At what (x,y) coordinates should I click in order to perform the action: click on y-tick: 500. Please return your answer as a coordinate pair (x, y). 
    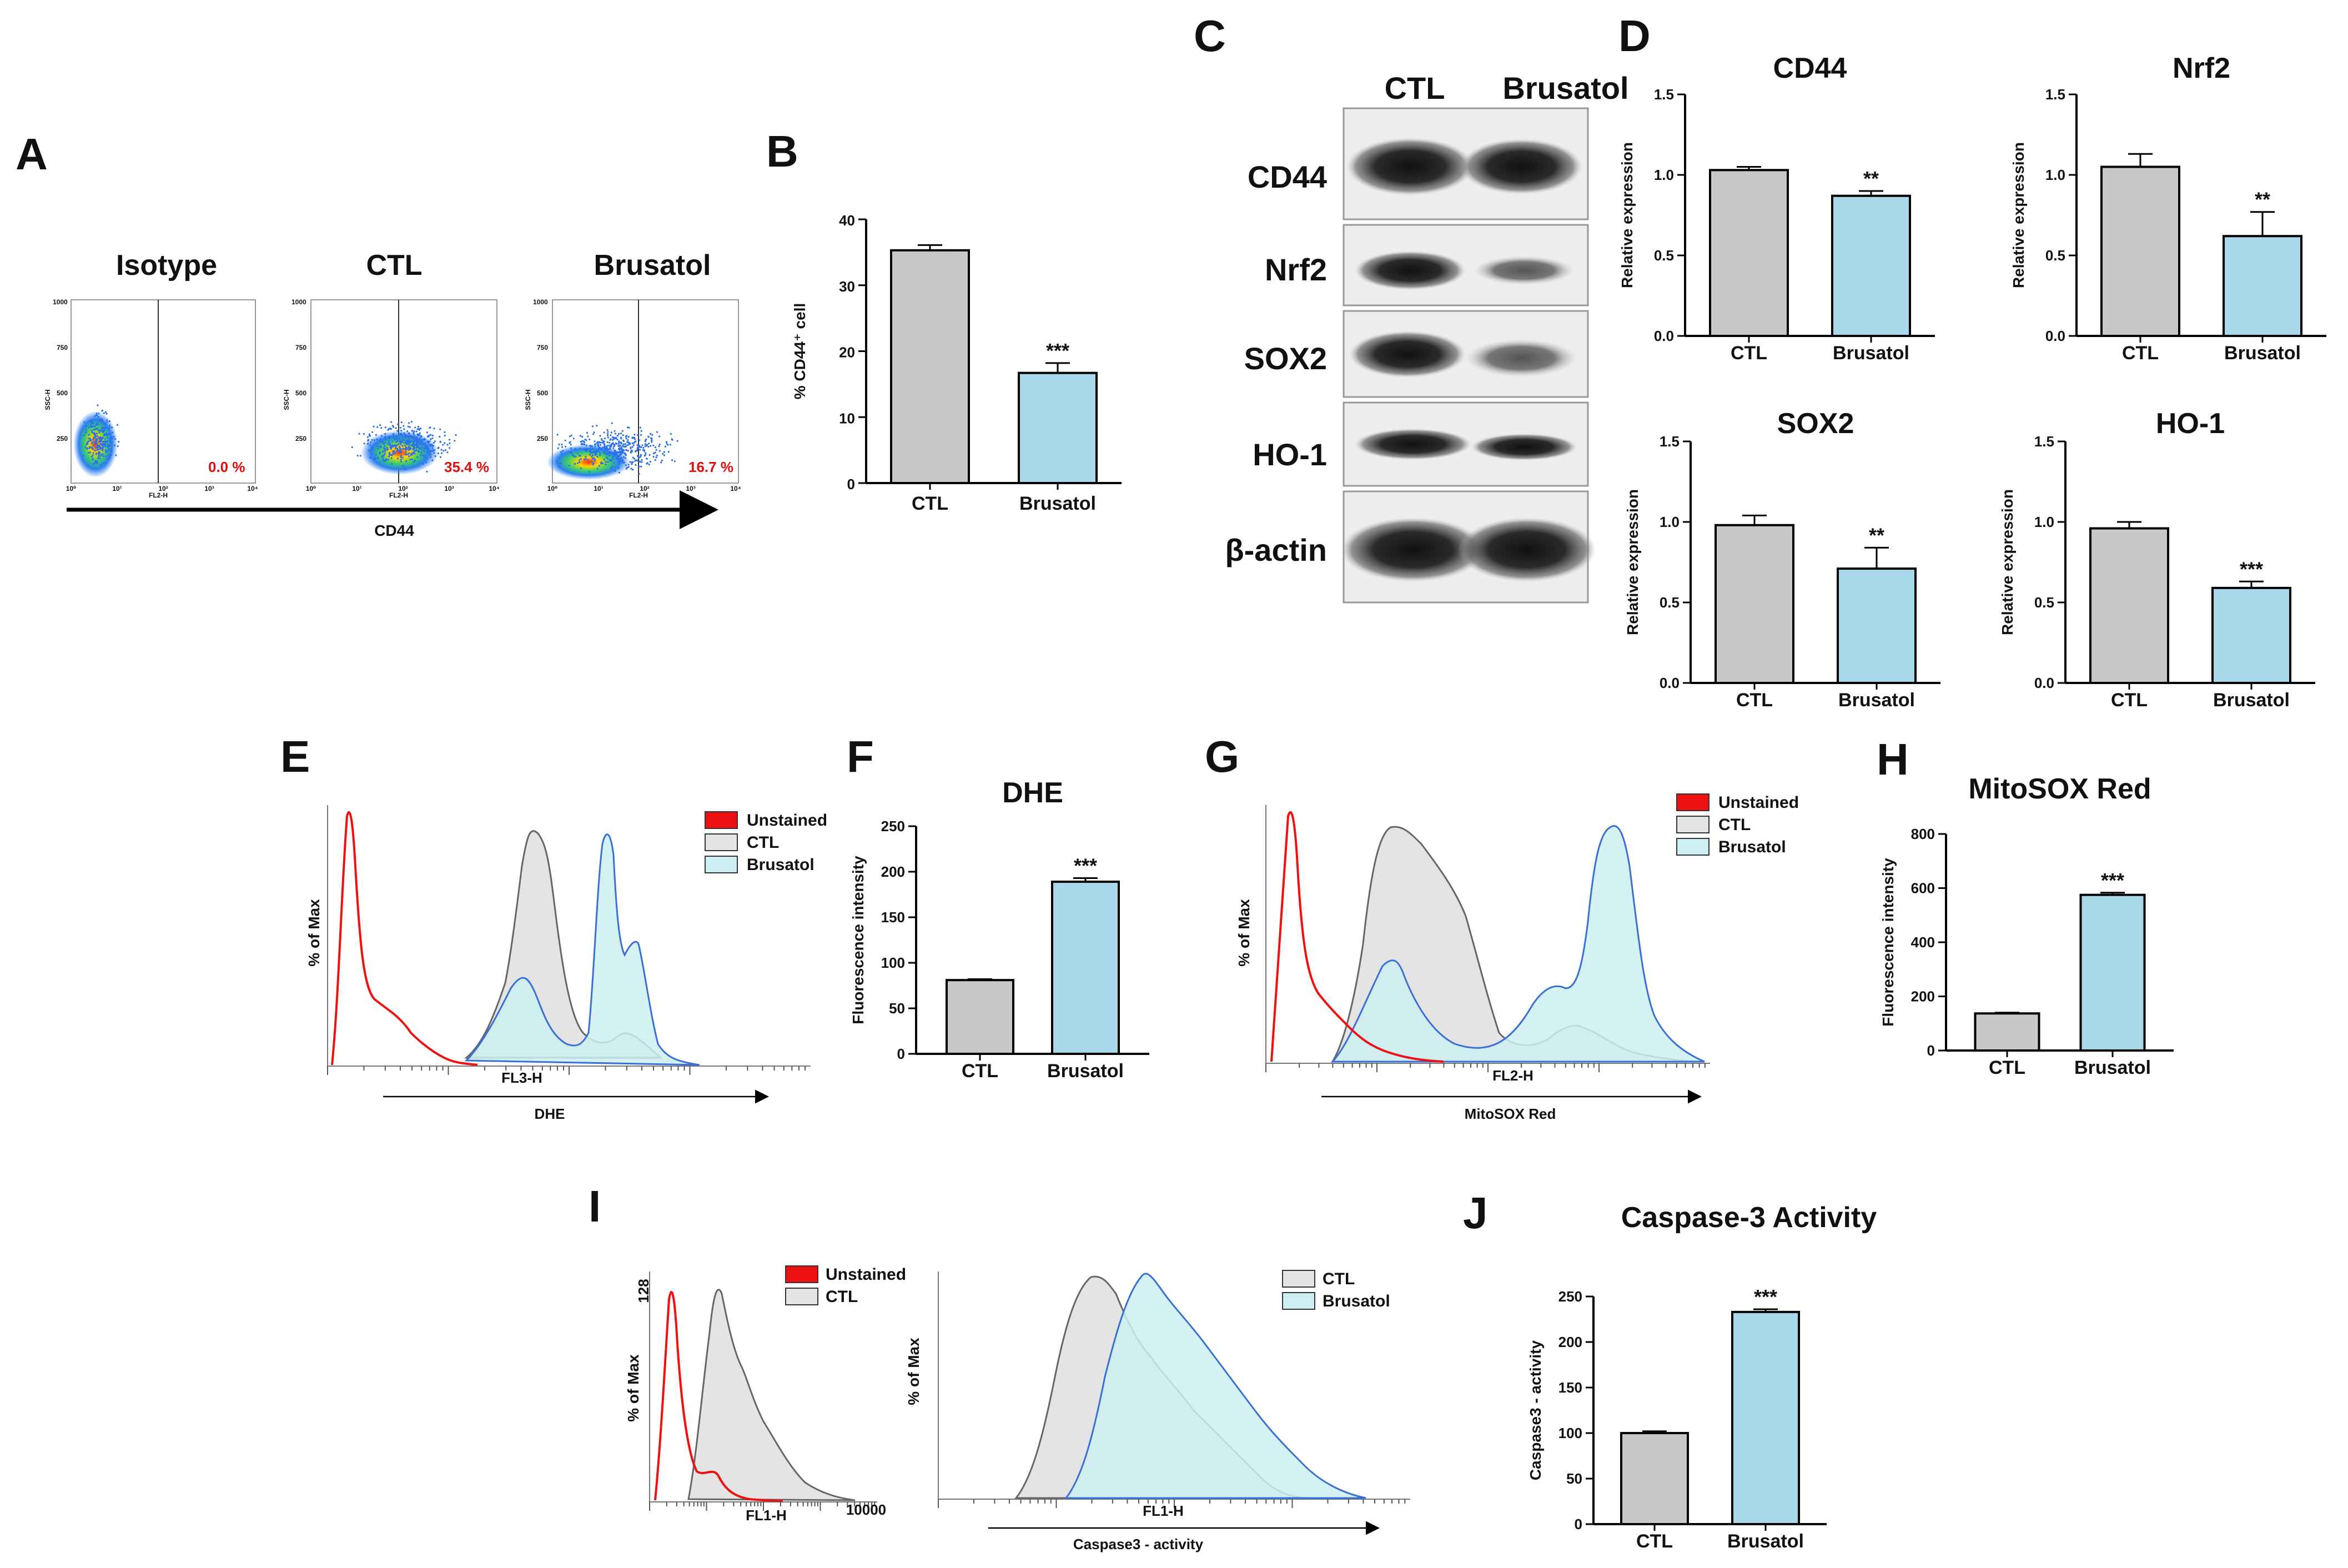
    Looking at the image, I should click on (301, 393).